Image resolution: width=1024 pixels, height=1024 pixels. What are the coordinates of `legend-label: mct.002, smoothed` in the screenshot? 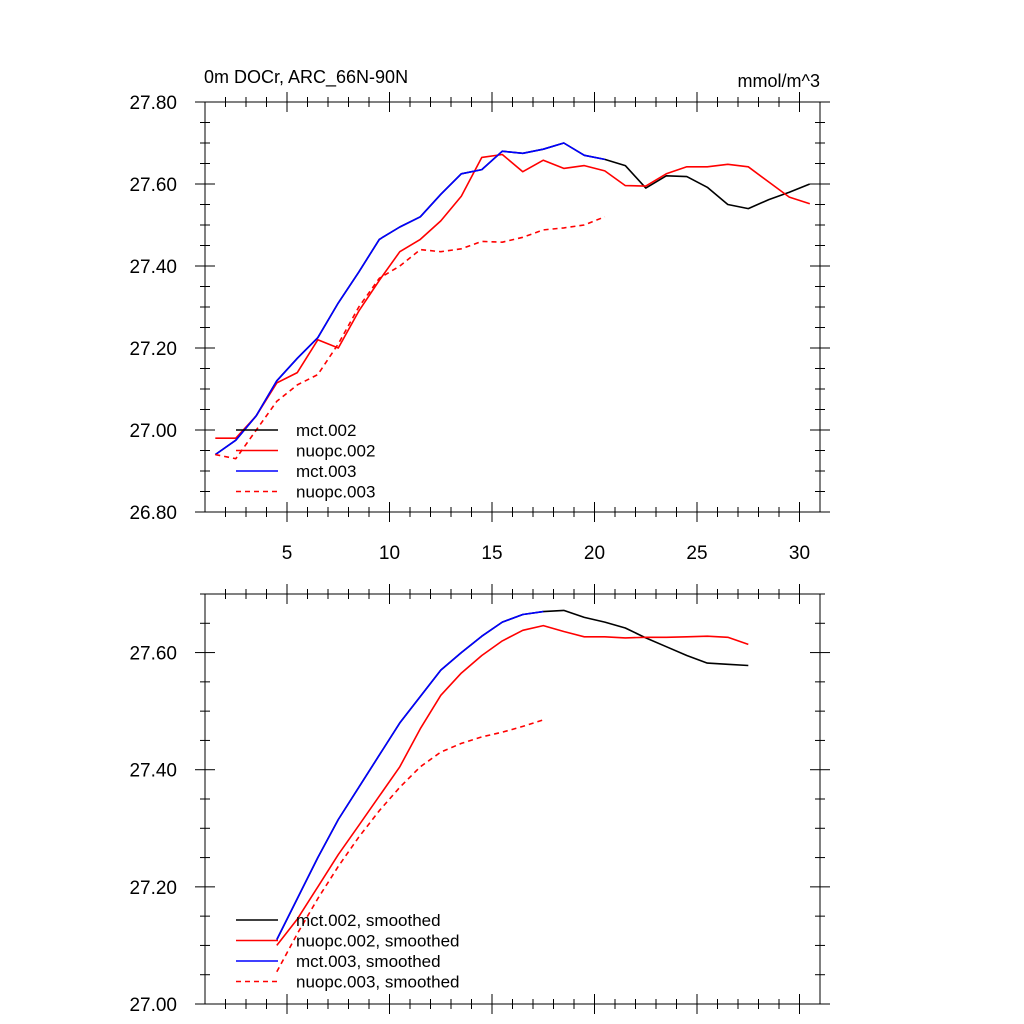 It's located at (368, 920).